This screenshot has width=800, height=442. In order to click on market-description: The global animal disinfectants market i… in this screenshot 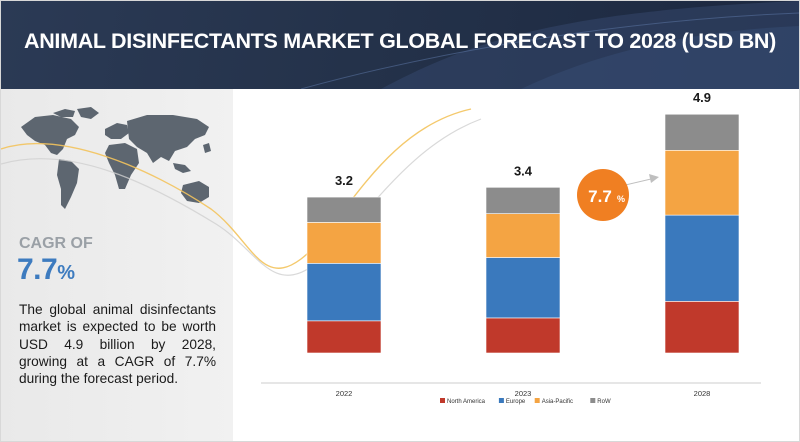, I will do `click(117, 344)`.